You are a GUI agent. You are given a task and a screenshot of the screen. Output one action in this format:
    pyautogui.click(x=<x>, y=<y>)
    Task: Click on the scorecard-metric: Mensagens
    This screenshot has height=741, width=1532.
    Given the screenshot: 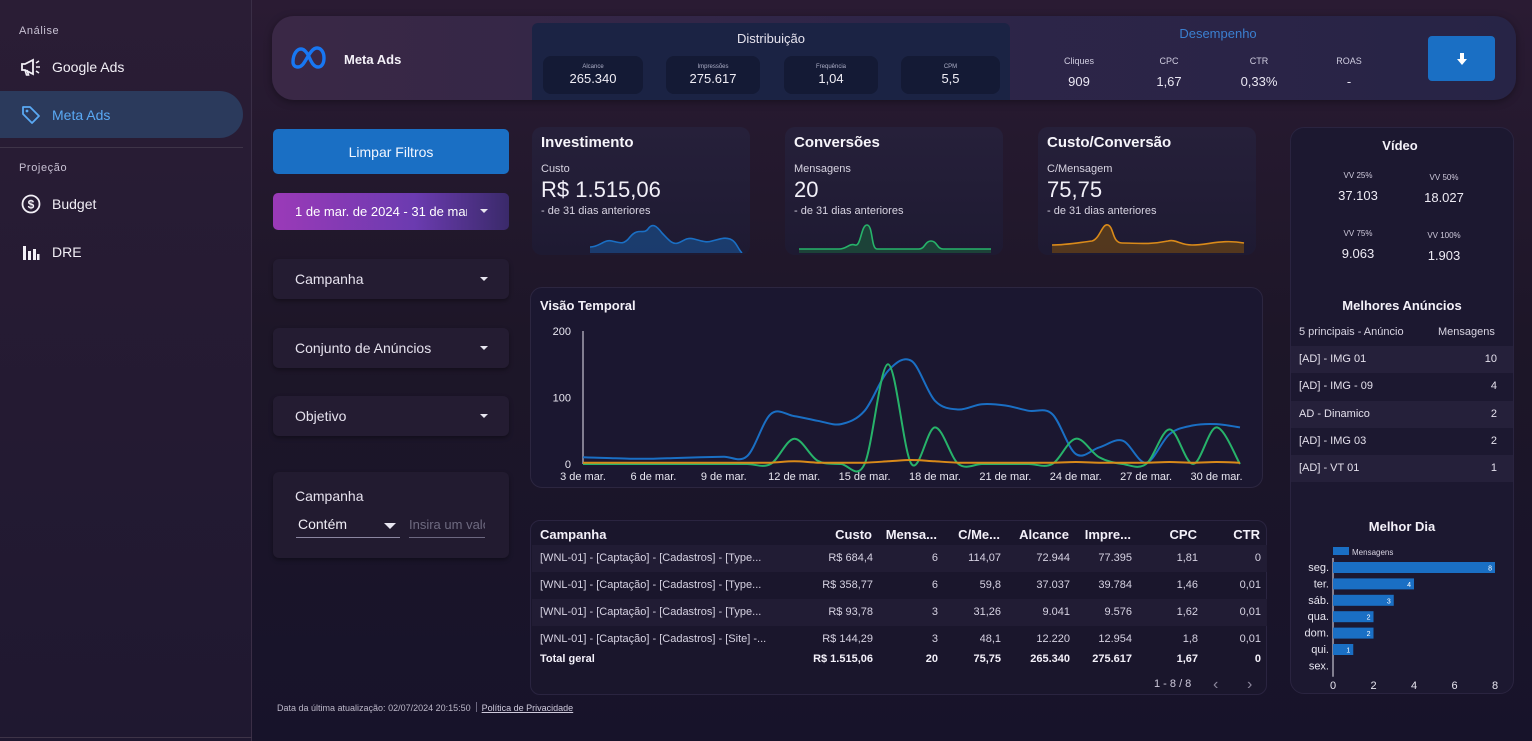 What is the action you would take?
    pyautogui.click(x=822, y=169)
    